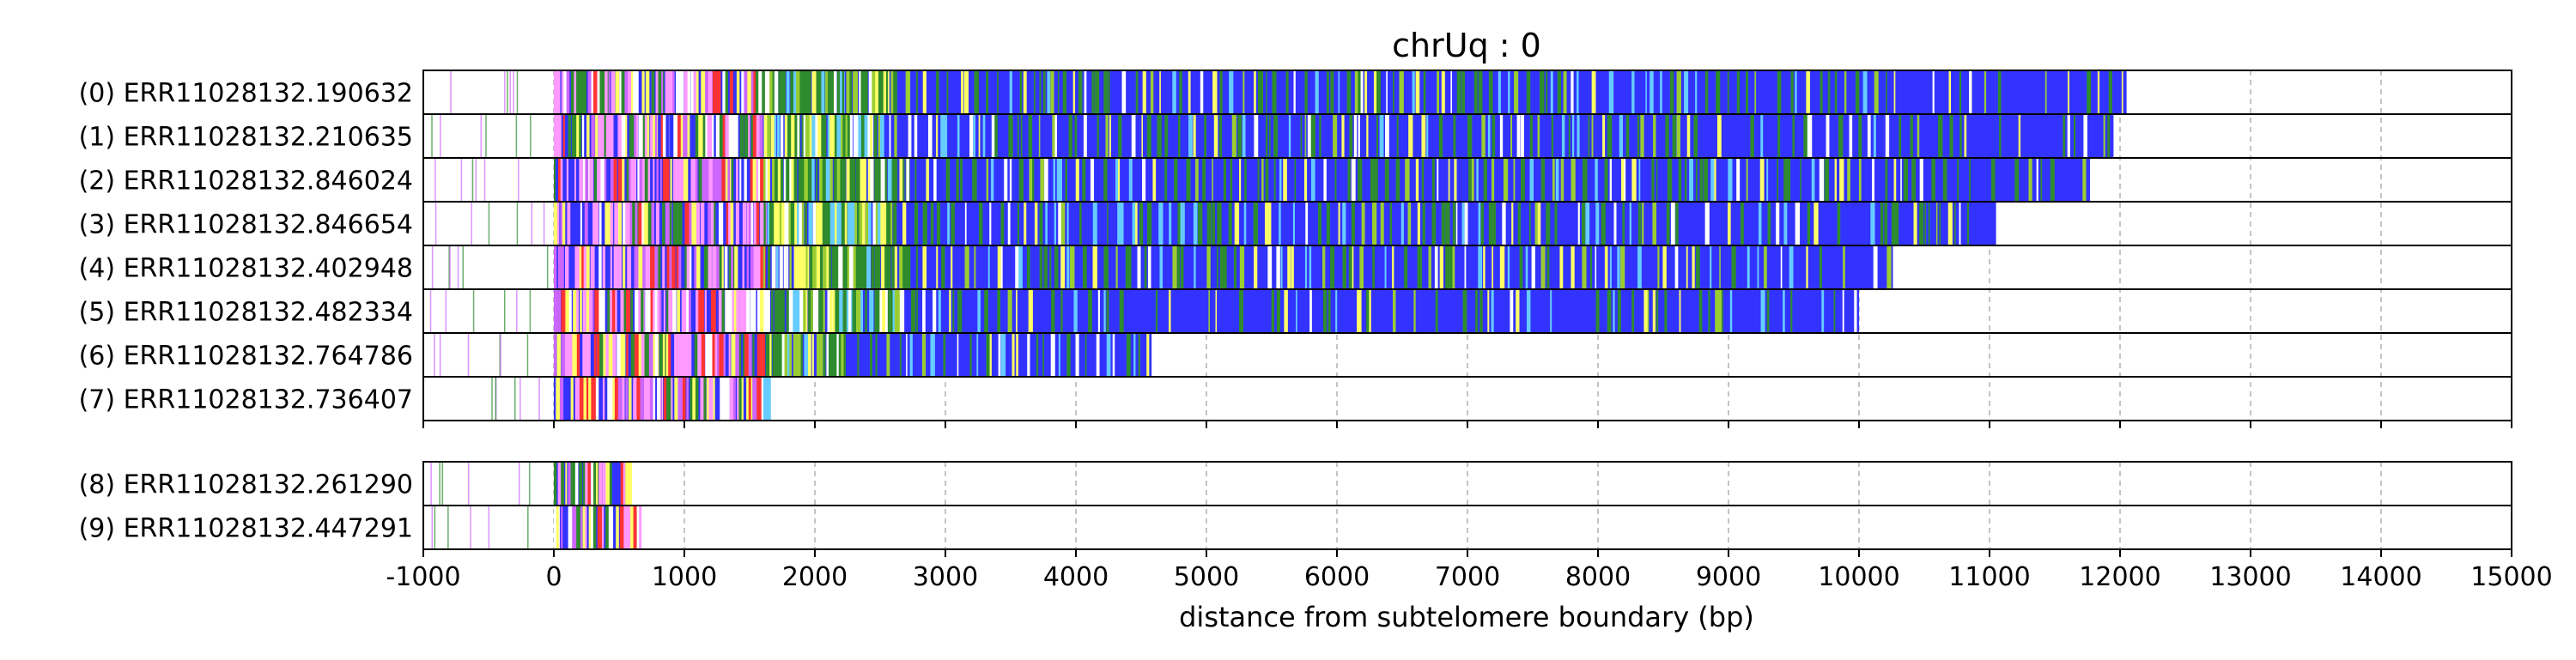  Describe the element at coordinates (246, 400) in the screenshot. I see `read-label: (7) ERR11028132.736407` at that location.